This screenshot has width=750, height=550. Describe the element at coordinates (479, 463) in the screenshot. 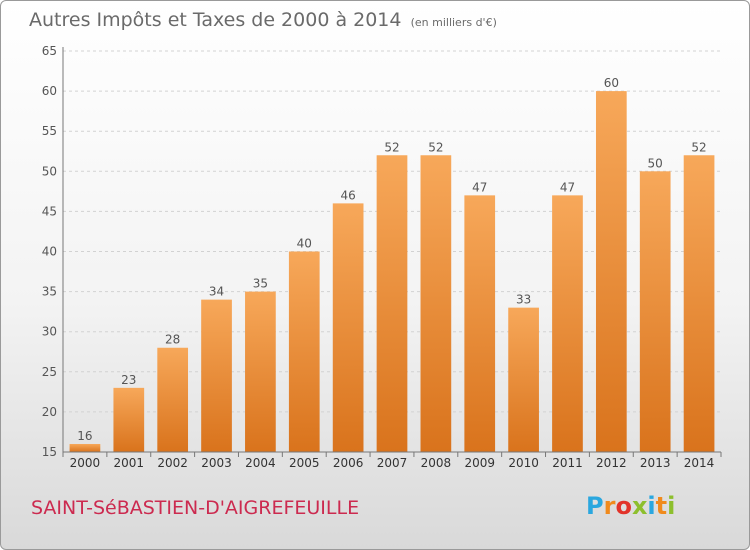

I see `x-tick-label-2009: 2009` at that location.